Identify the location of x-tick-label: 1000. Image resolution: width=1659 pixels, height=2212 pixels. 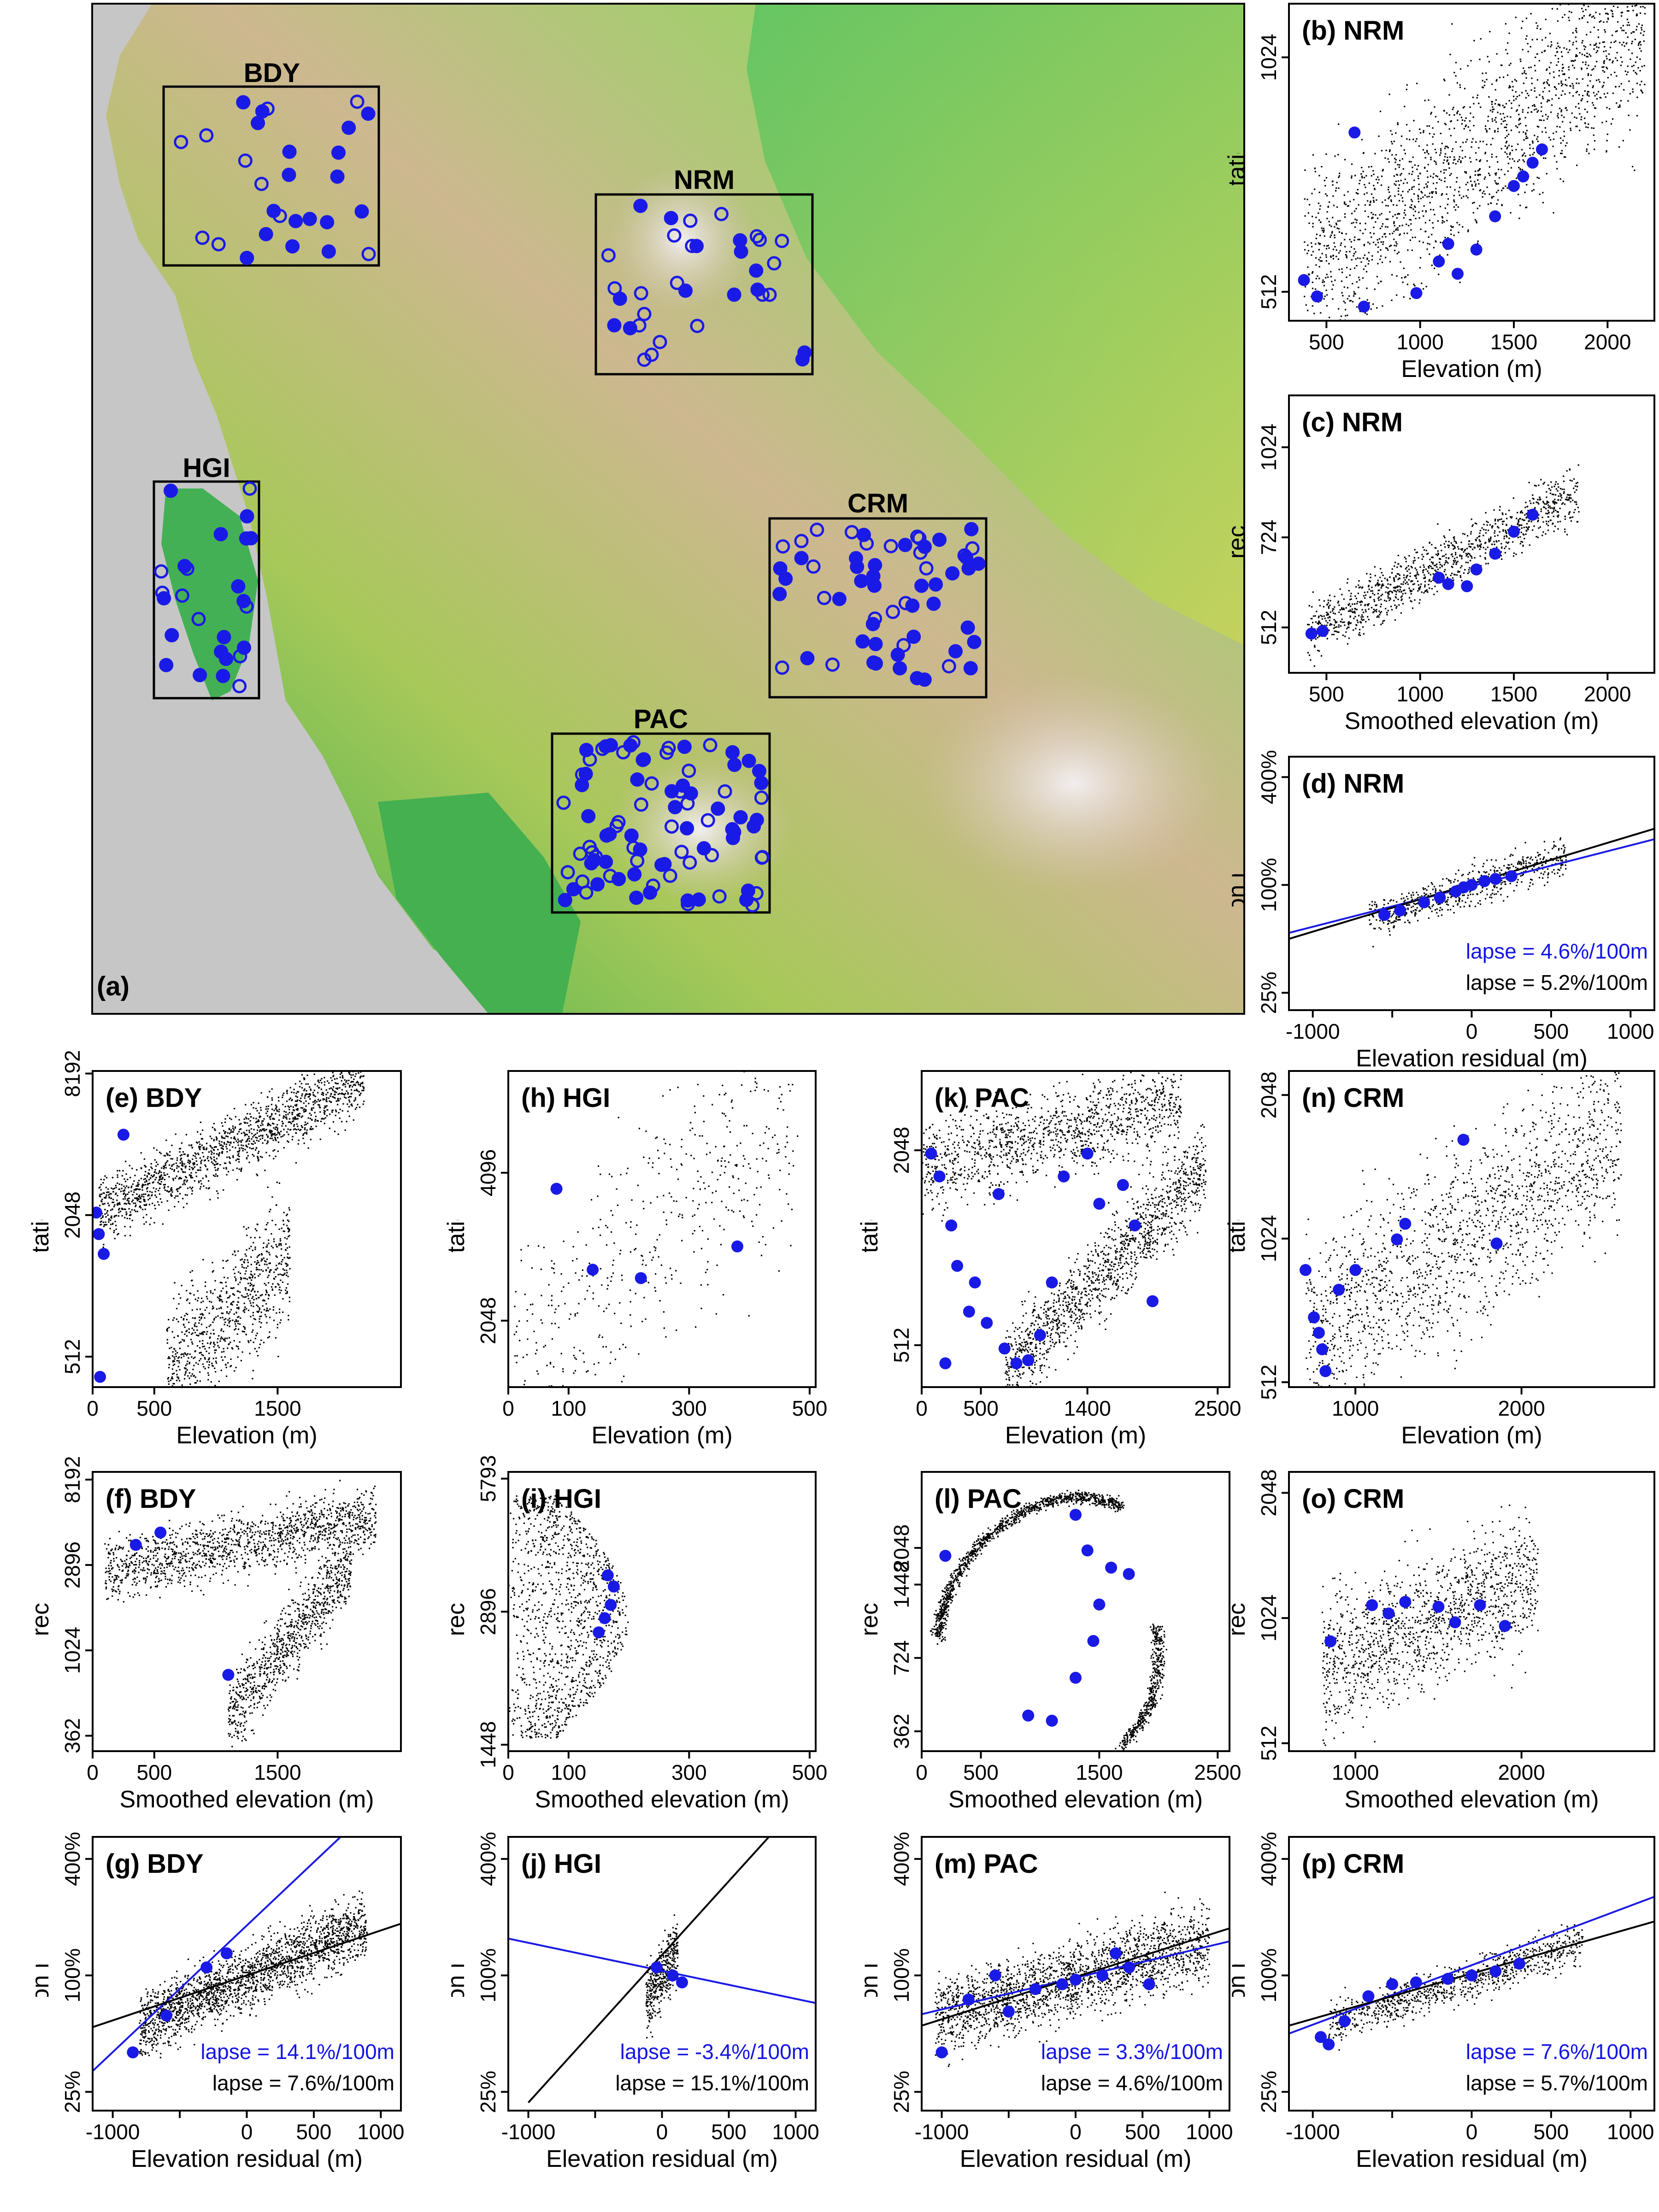
(1630, 2132).